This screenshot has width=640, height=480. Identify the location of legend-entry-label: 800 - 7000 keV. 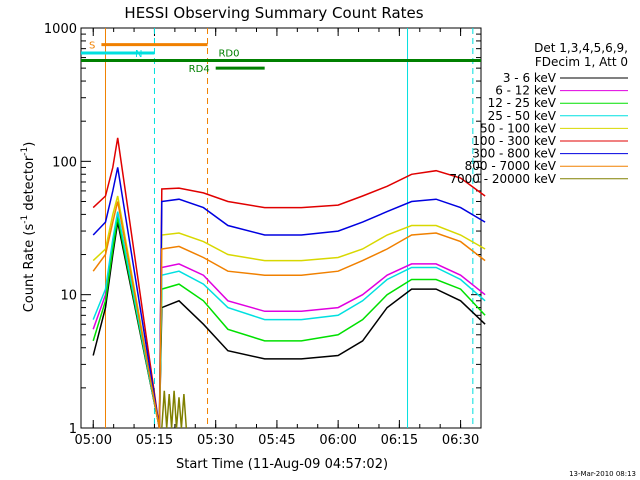
(511, 166).